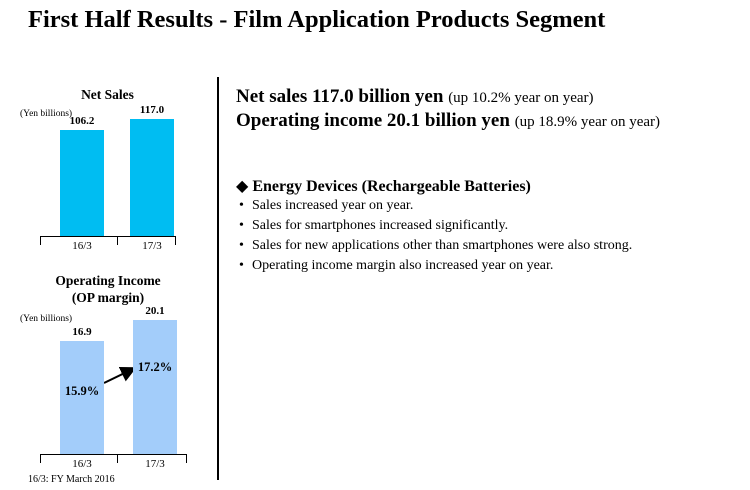 The height and width of the screenshot is (490, 750). I want to click on footnote: 16/3: FY March 2016, so click(71, 479).